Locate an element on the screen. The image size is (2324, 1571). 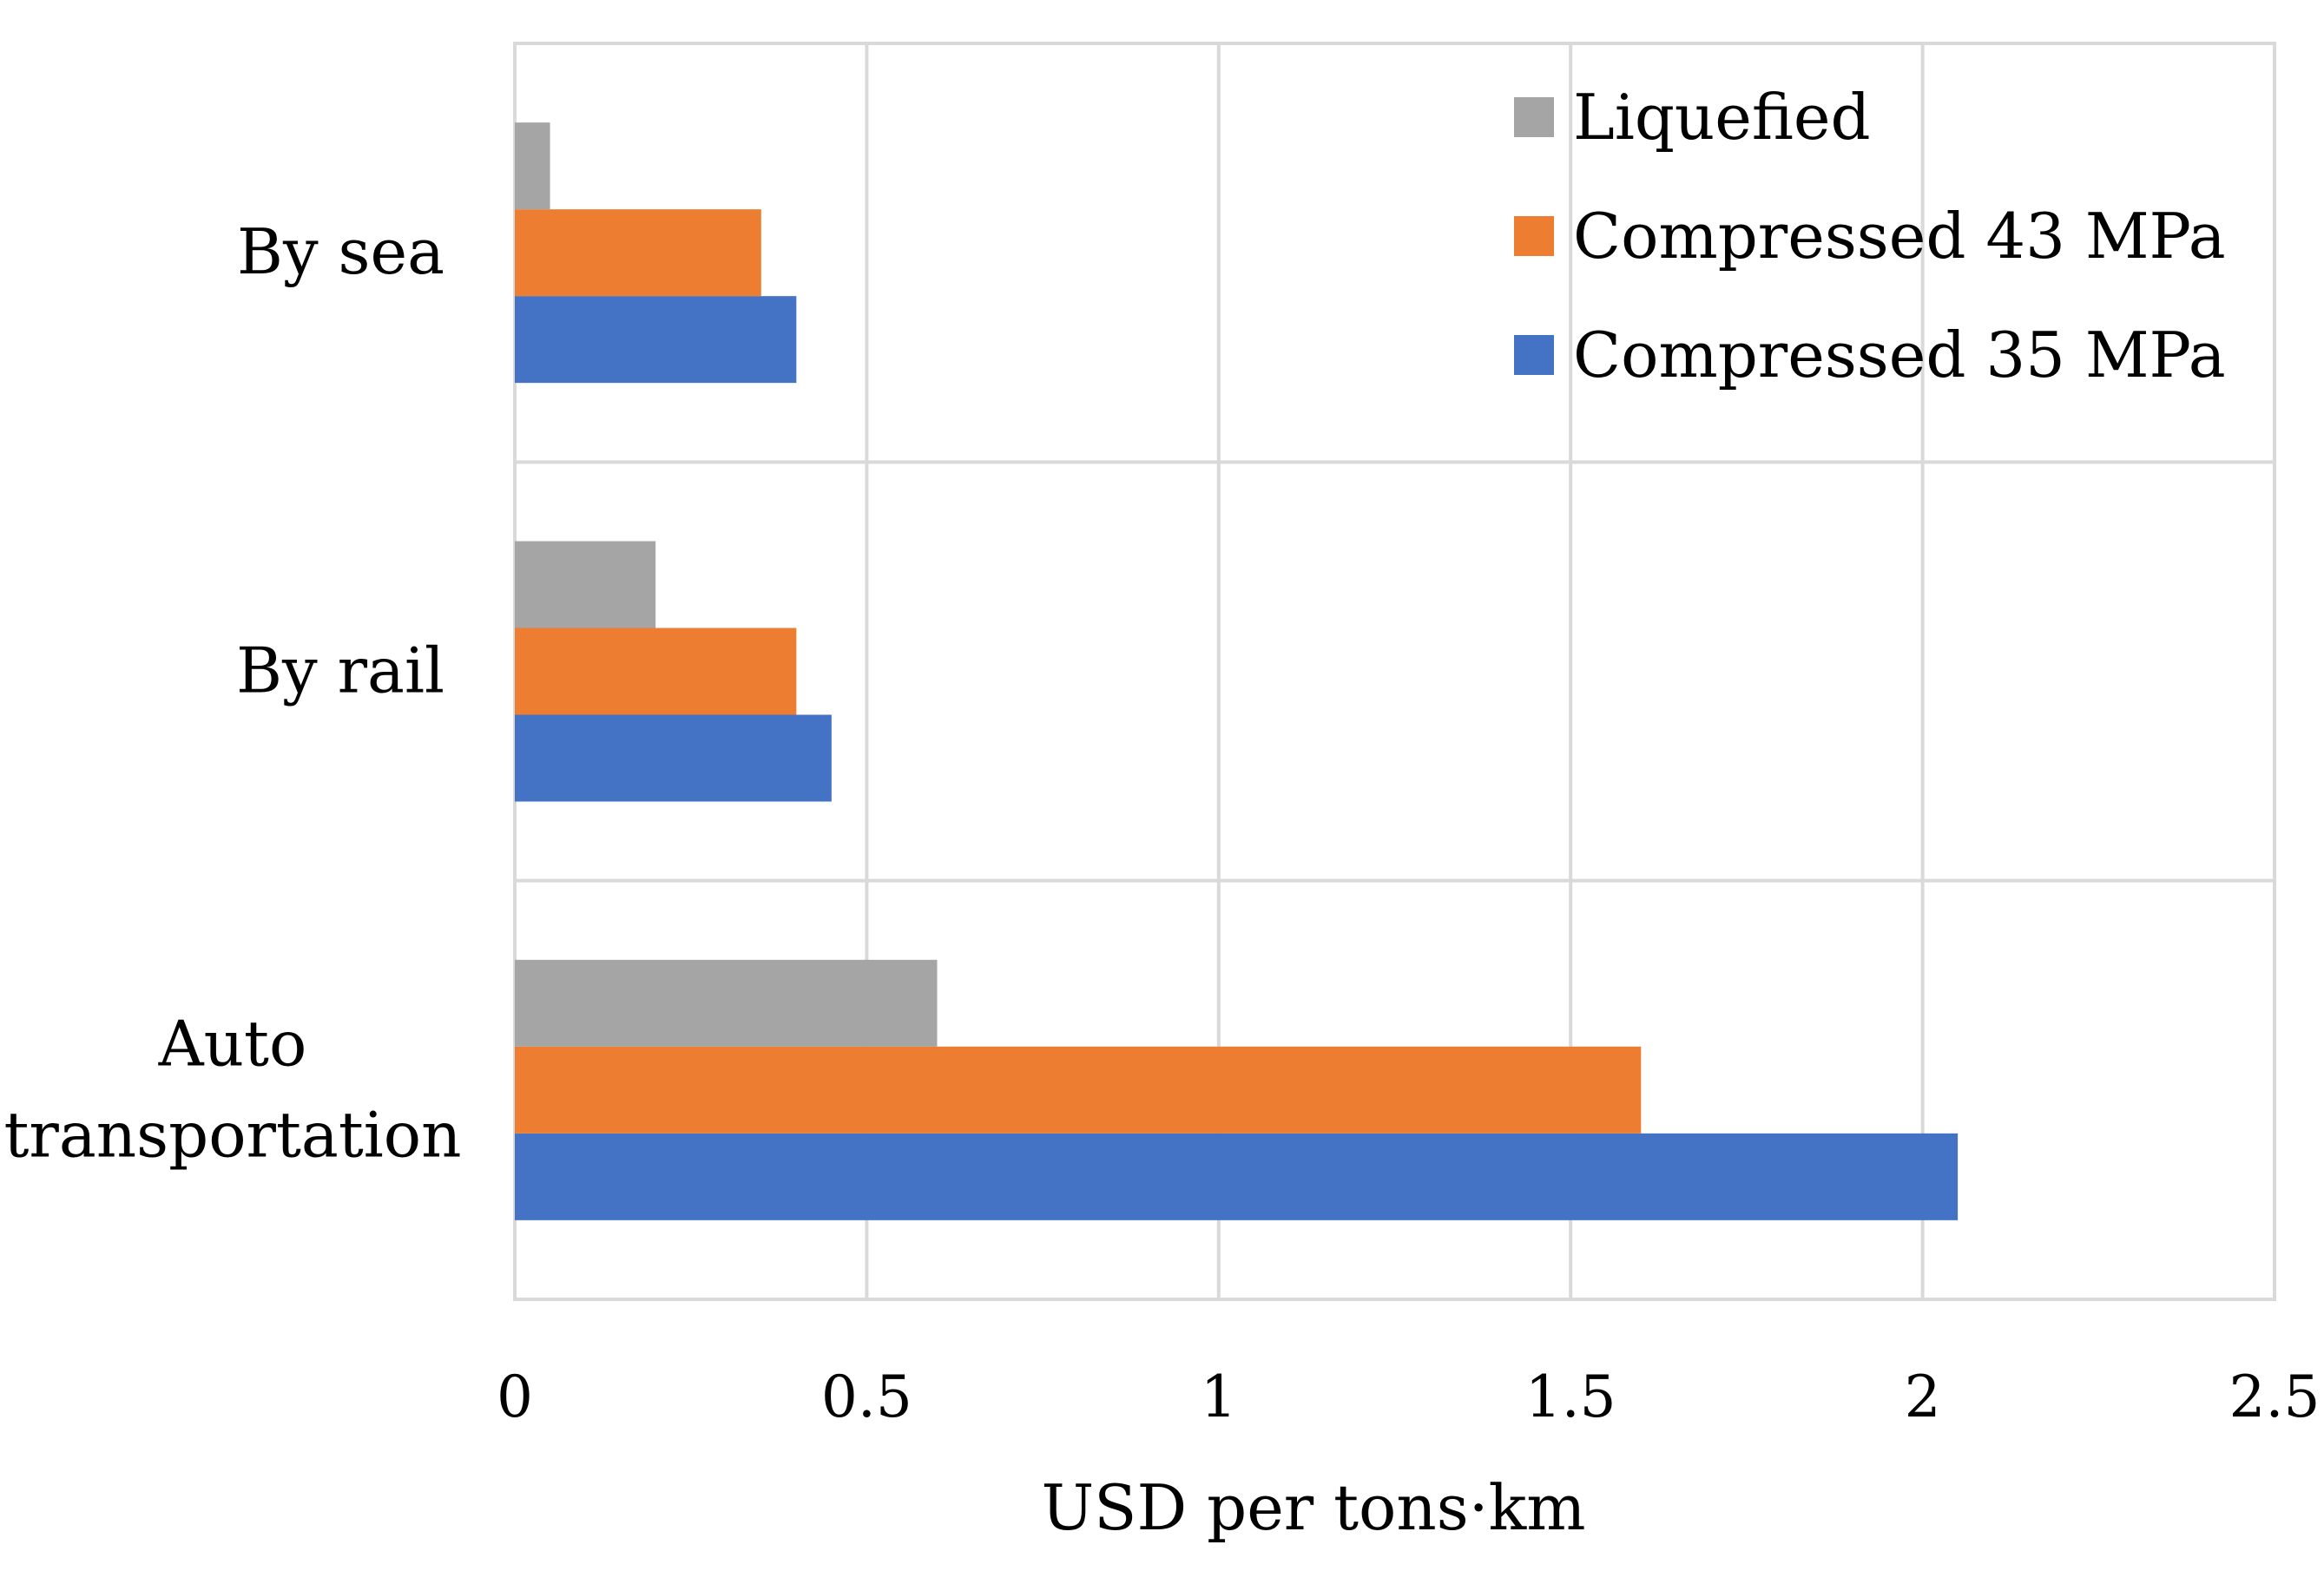
x-tick-label: 1.5 is located at coordinates (1571, 1397).